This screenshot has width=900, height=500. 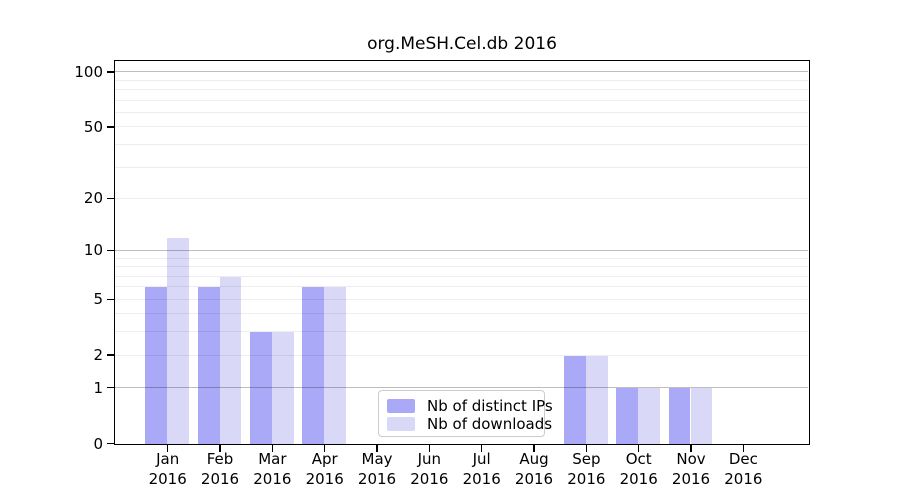 What do you see at coordinates (534, 469) in the screenshot?
I see `x-tick-label: Aug 2016` at bounding box center [534, 469].